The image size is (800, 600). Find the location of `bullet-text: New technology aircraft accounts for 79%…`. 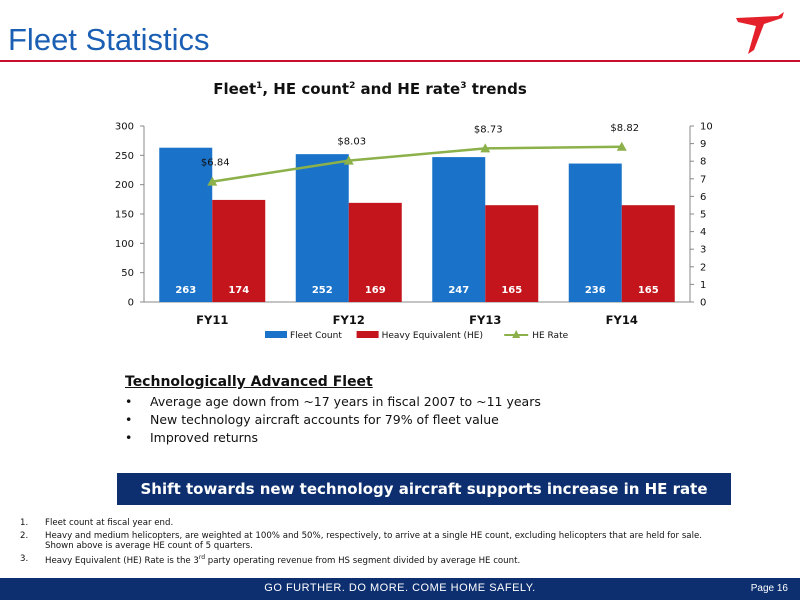

bullet-text: New technology aircraft accounts for 79%… is located at coordinates (324, 419).